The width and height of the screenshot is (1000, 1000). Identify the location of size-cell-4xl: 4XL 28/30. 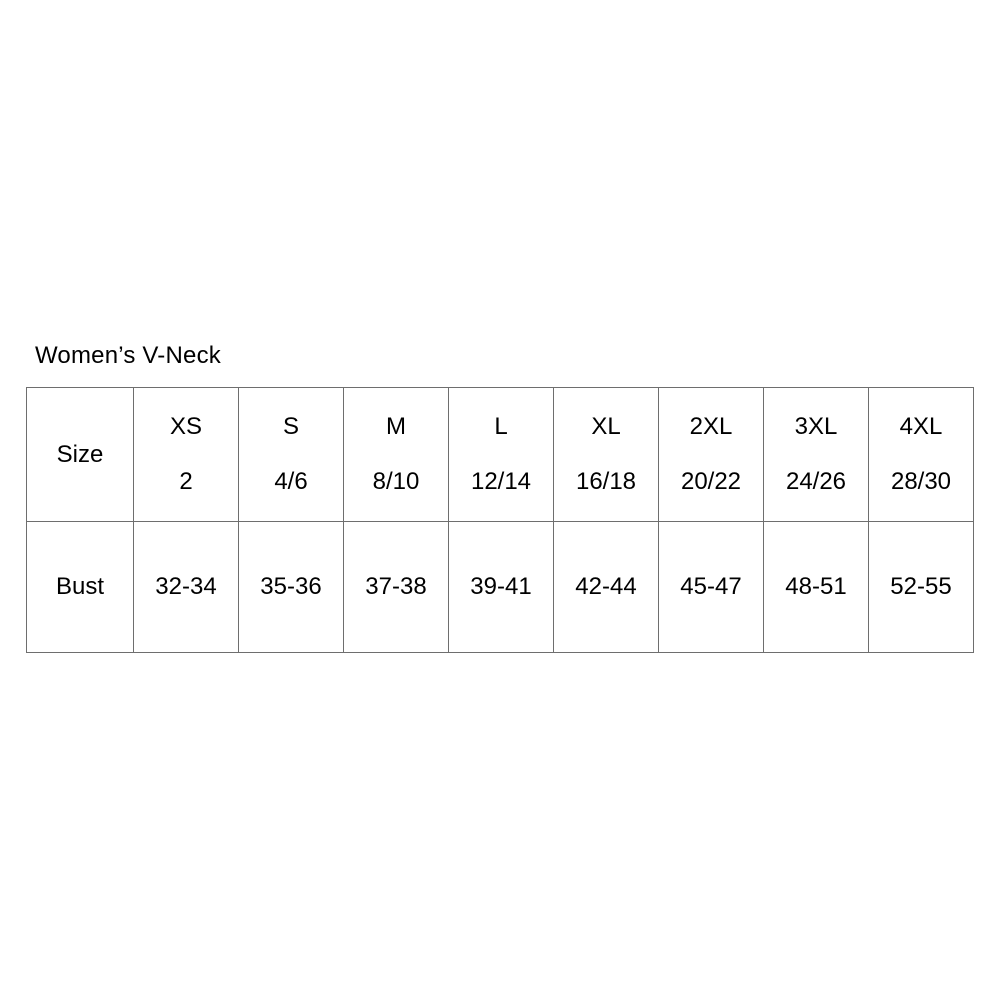
(921, 454).